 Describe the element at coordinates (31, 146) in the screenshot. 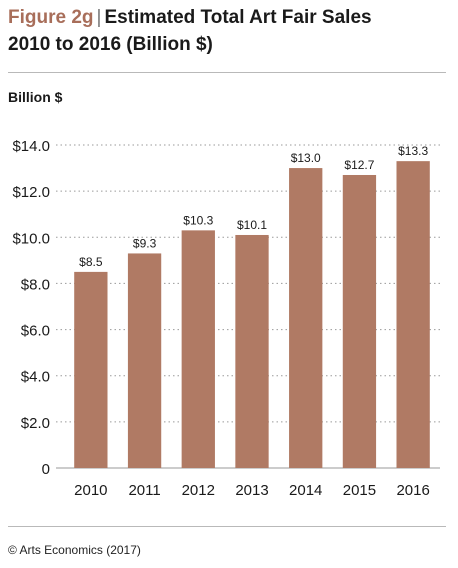

I see `y-tick-label: $14.0` at that location.